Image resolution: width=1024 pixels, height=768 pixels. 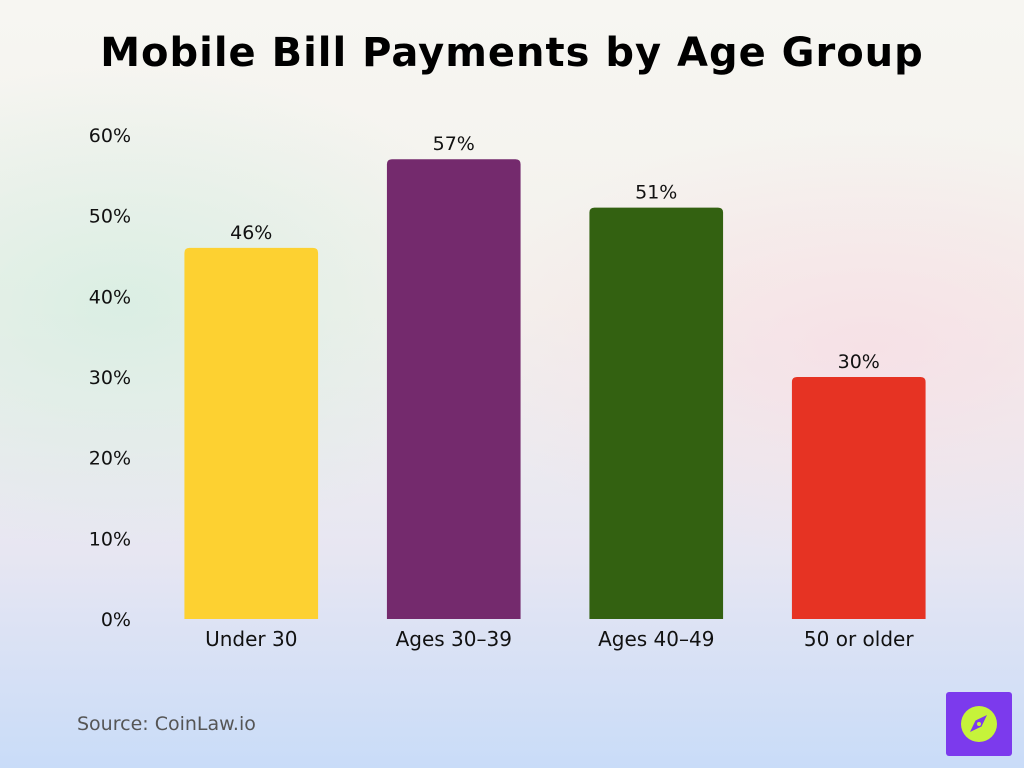 I want to click on y-axis-ticks: 0% 10% 20% 30% 40% 50% 60%, so click(x=110, y=378).